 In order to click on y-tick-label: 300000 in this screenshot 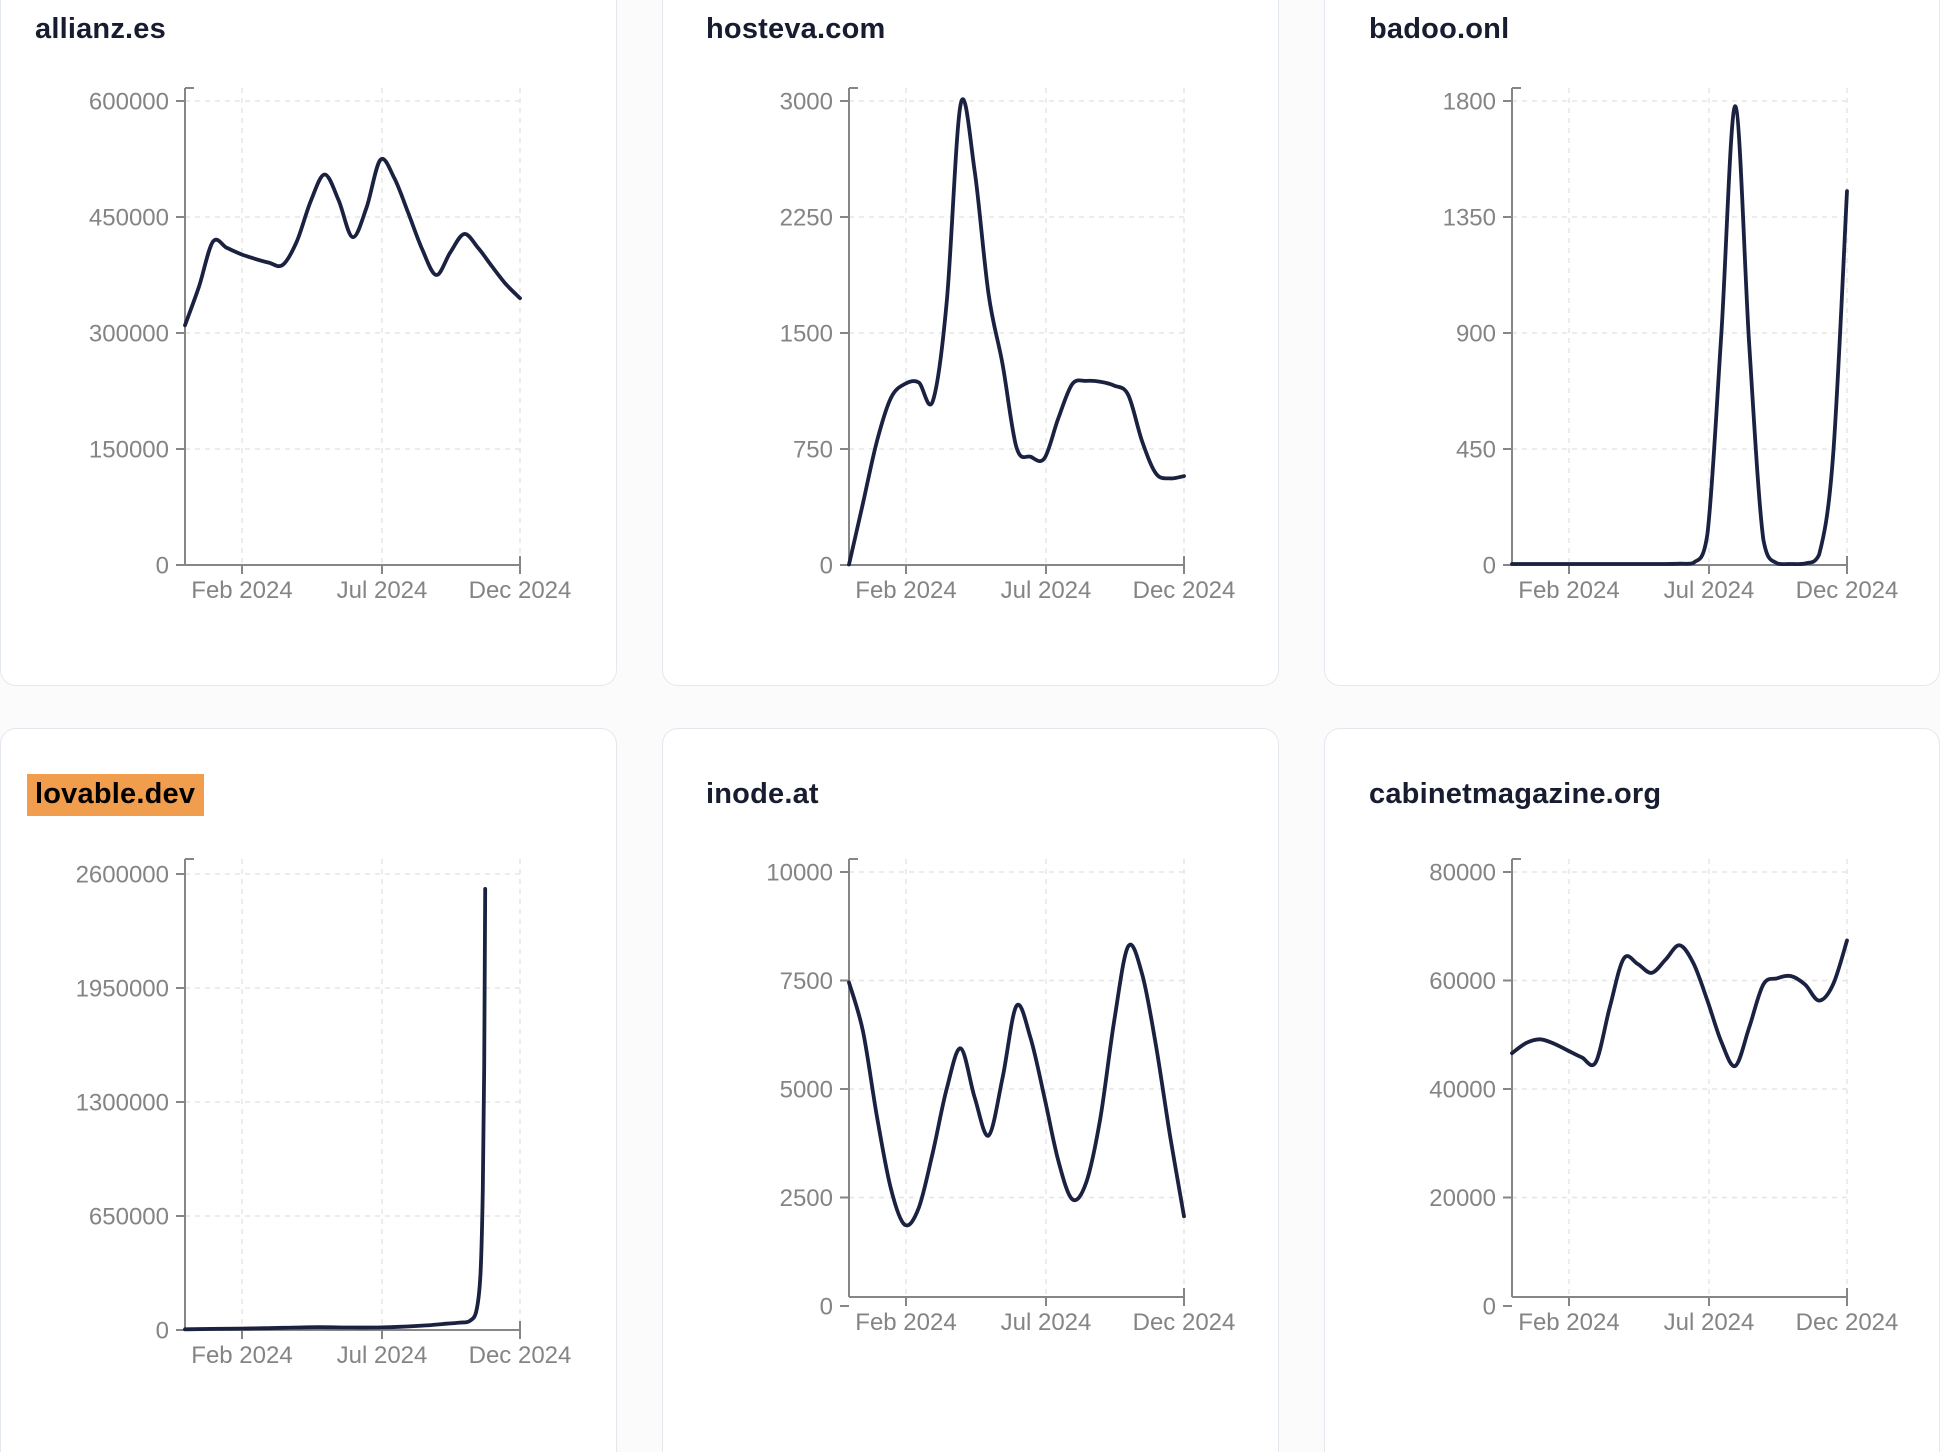, I will do `click(129, 334)`.